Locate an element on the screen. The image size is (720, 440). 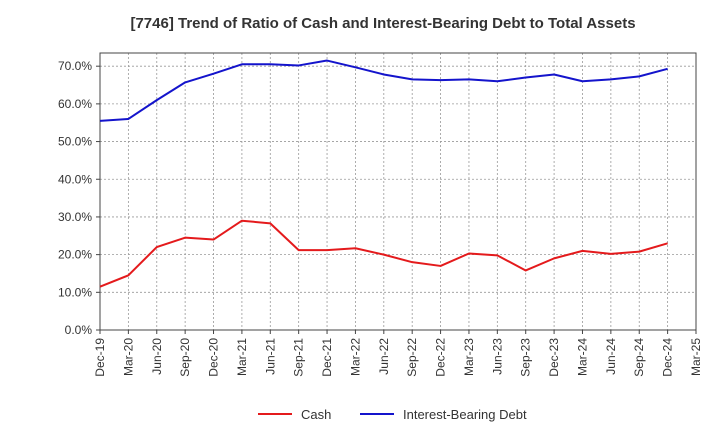
x-tick-label: Jun-23 is located at coordinates (497, 356).